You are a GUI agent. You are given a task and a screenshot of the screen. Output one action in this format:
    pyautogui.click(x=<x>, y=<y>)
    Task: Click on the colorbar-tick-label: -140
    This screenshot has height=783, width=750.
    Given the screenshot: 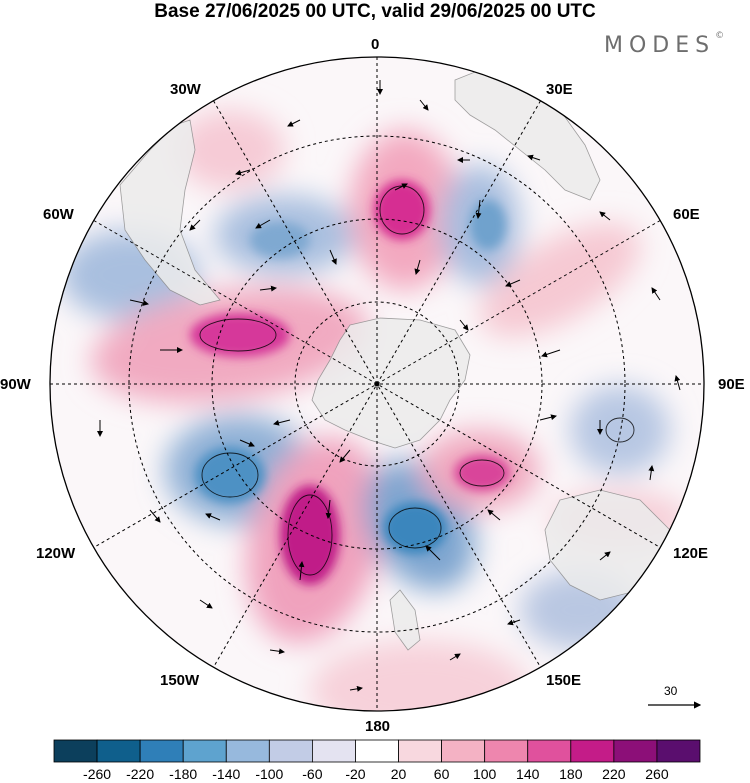 What is the action you would take?
    pyautogui.click(x=226, y=774)
    